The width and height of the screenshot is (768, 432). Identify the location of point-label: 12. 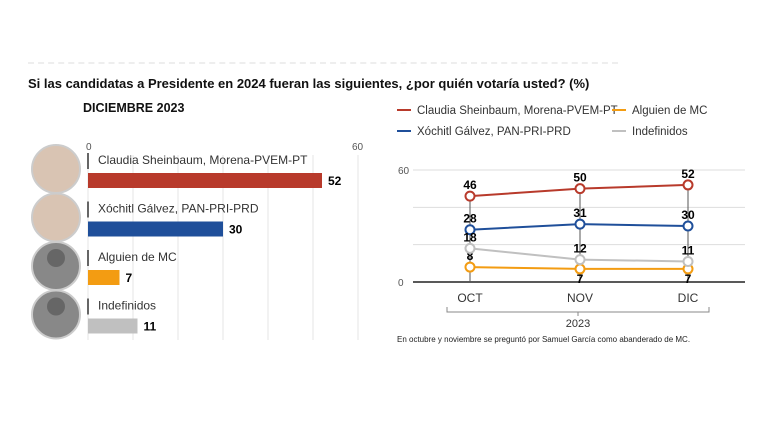
(580, 249).